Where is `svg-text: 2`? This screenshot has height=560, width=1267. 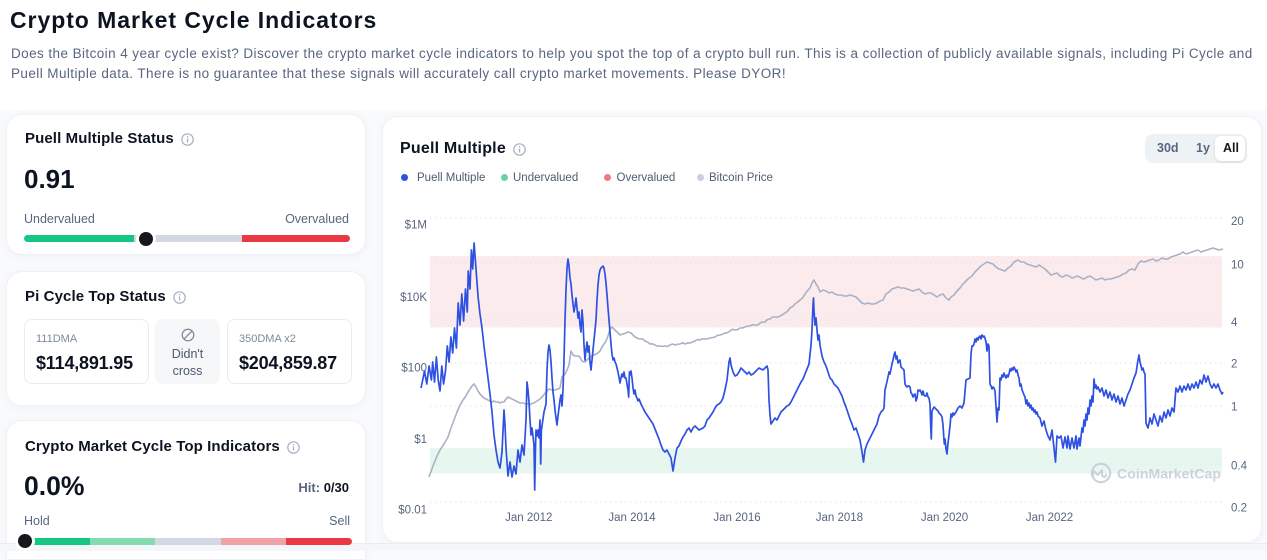
svg-text: 2 is located at coordinates (1234, 364).